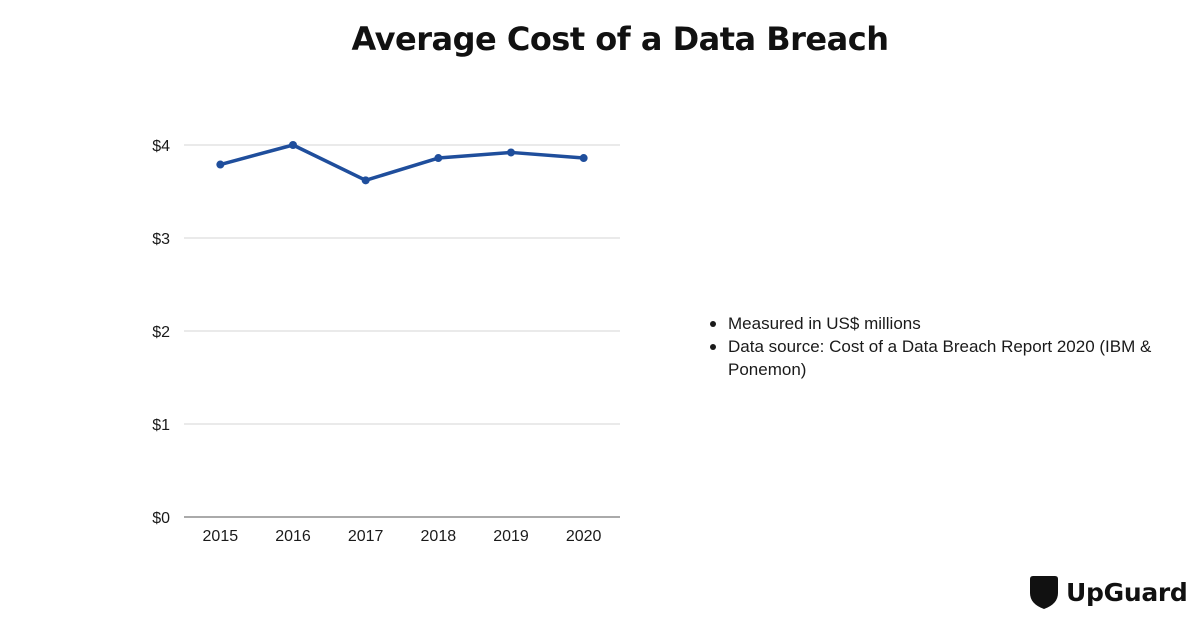 This screenshot has height=628, width=1200. What do you see at coordinates (584, 536) in the screenshot?
I see `x-tick-label: 2020` at bounding box center [584, 536].